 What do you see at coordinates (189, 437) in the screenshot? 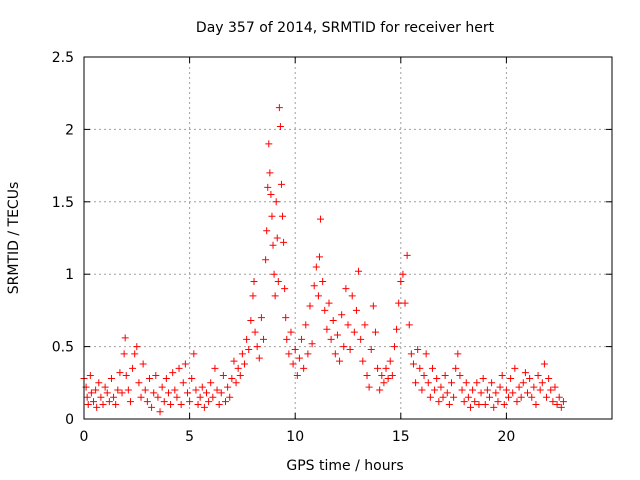
I see `x-tick-label: 5` at bounding box center [189, 437].